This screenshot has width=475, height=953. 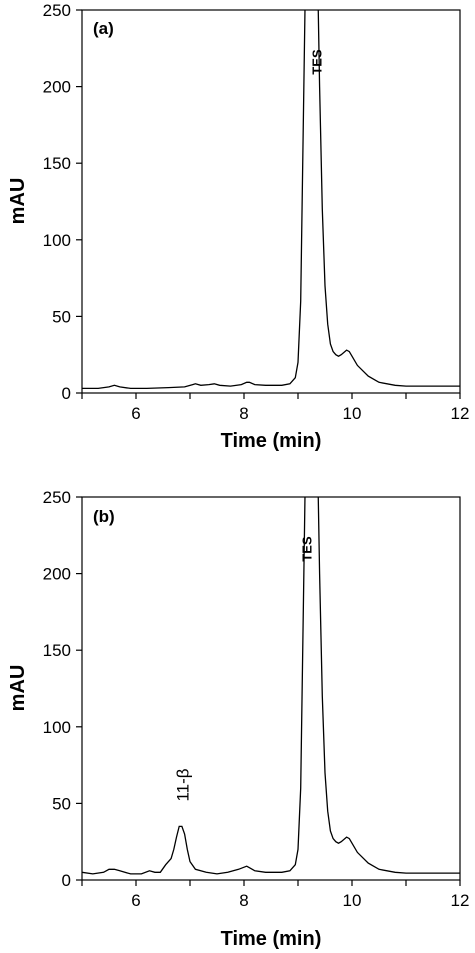 What do you see at coordinates (271, 441) in the screenshot?
I see `x-axis-title-a: Time (min)` at bounding box center [271, 441].